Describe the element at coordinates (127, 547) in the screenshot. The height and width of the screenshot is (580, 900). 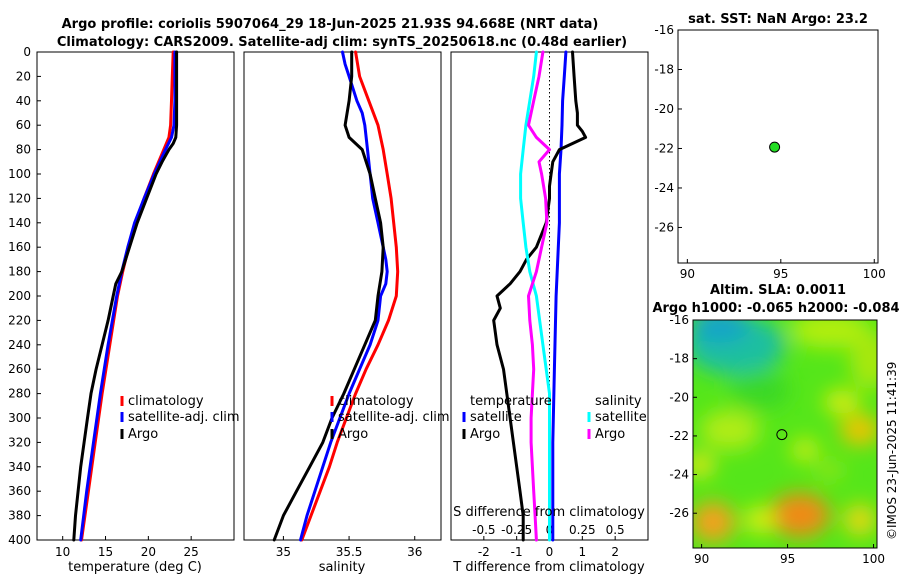
I see `temperature-x-axis: 10 15 20 25` at that location.